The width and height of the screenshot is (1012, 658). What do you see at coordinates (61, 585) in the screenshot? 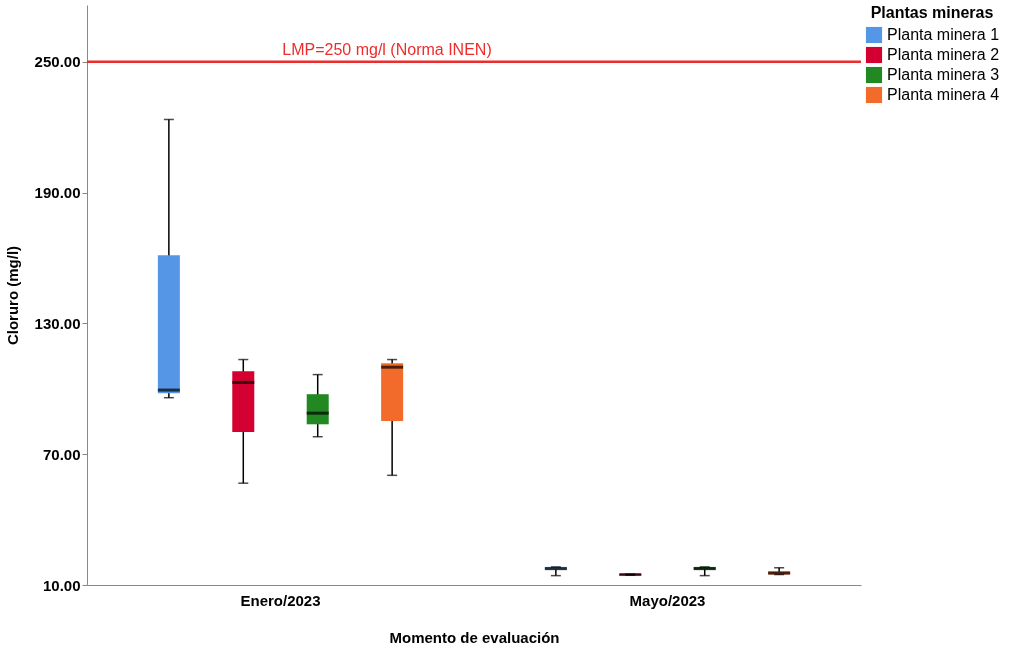
I see `y-tick-label: 10.00` at bounding box center [61, 585].